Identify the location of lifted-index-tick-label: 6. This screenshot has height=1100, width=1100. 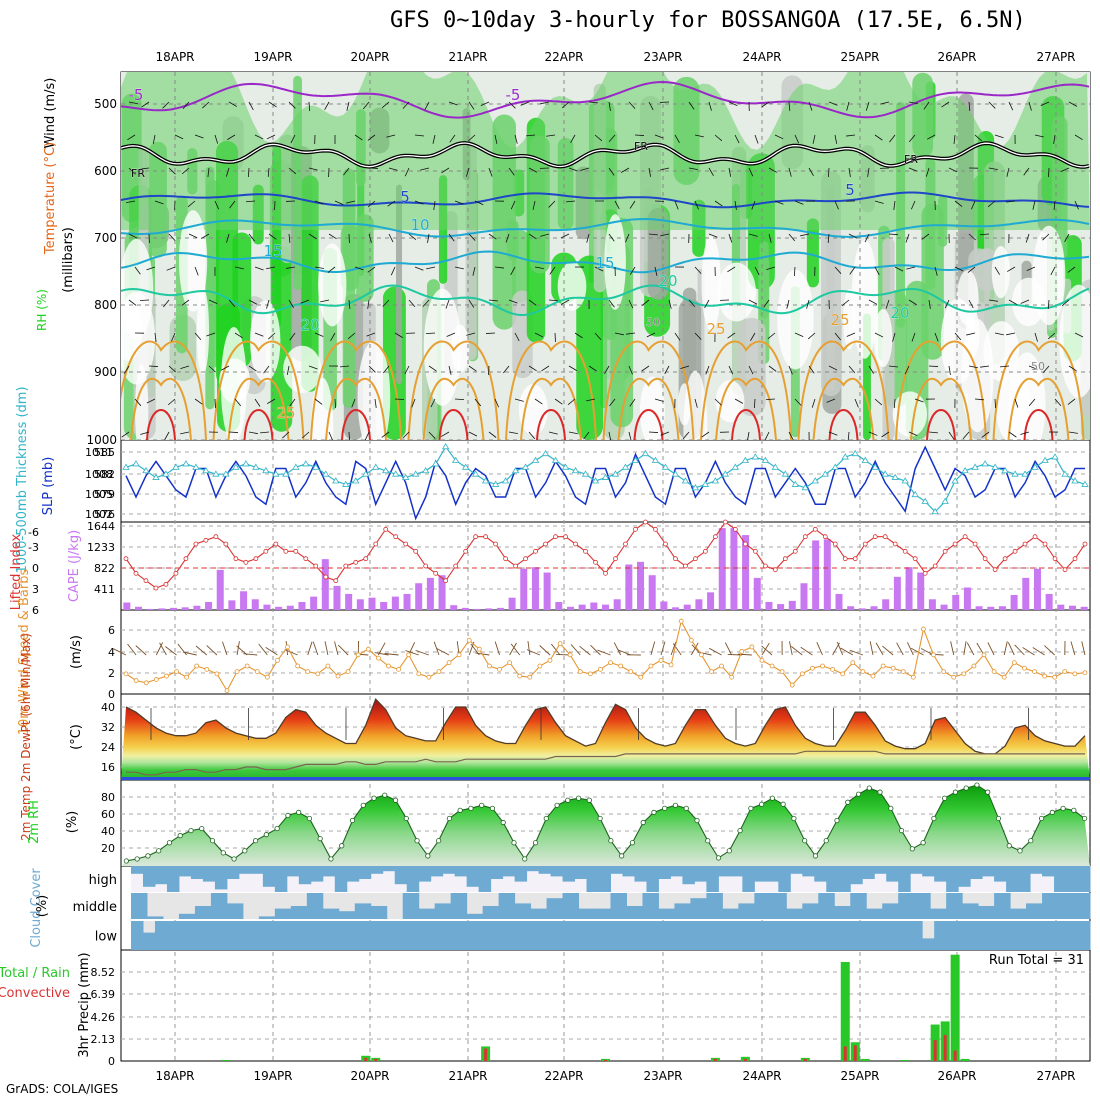
(35, 610).